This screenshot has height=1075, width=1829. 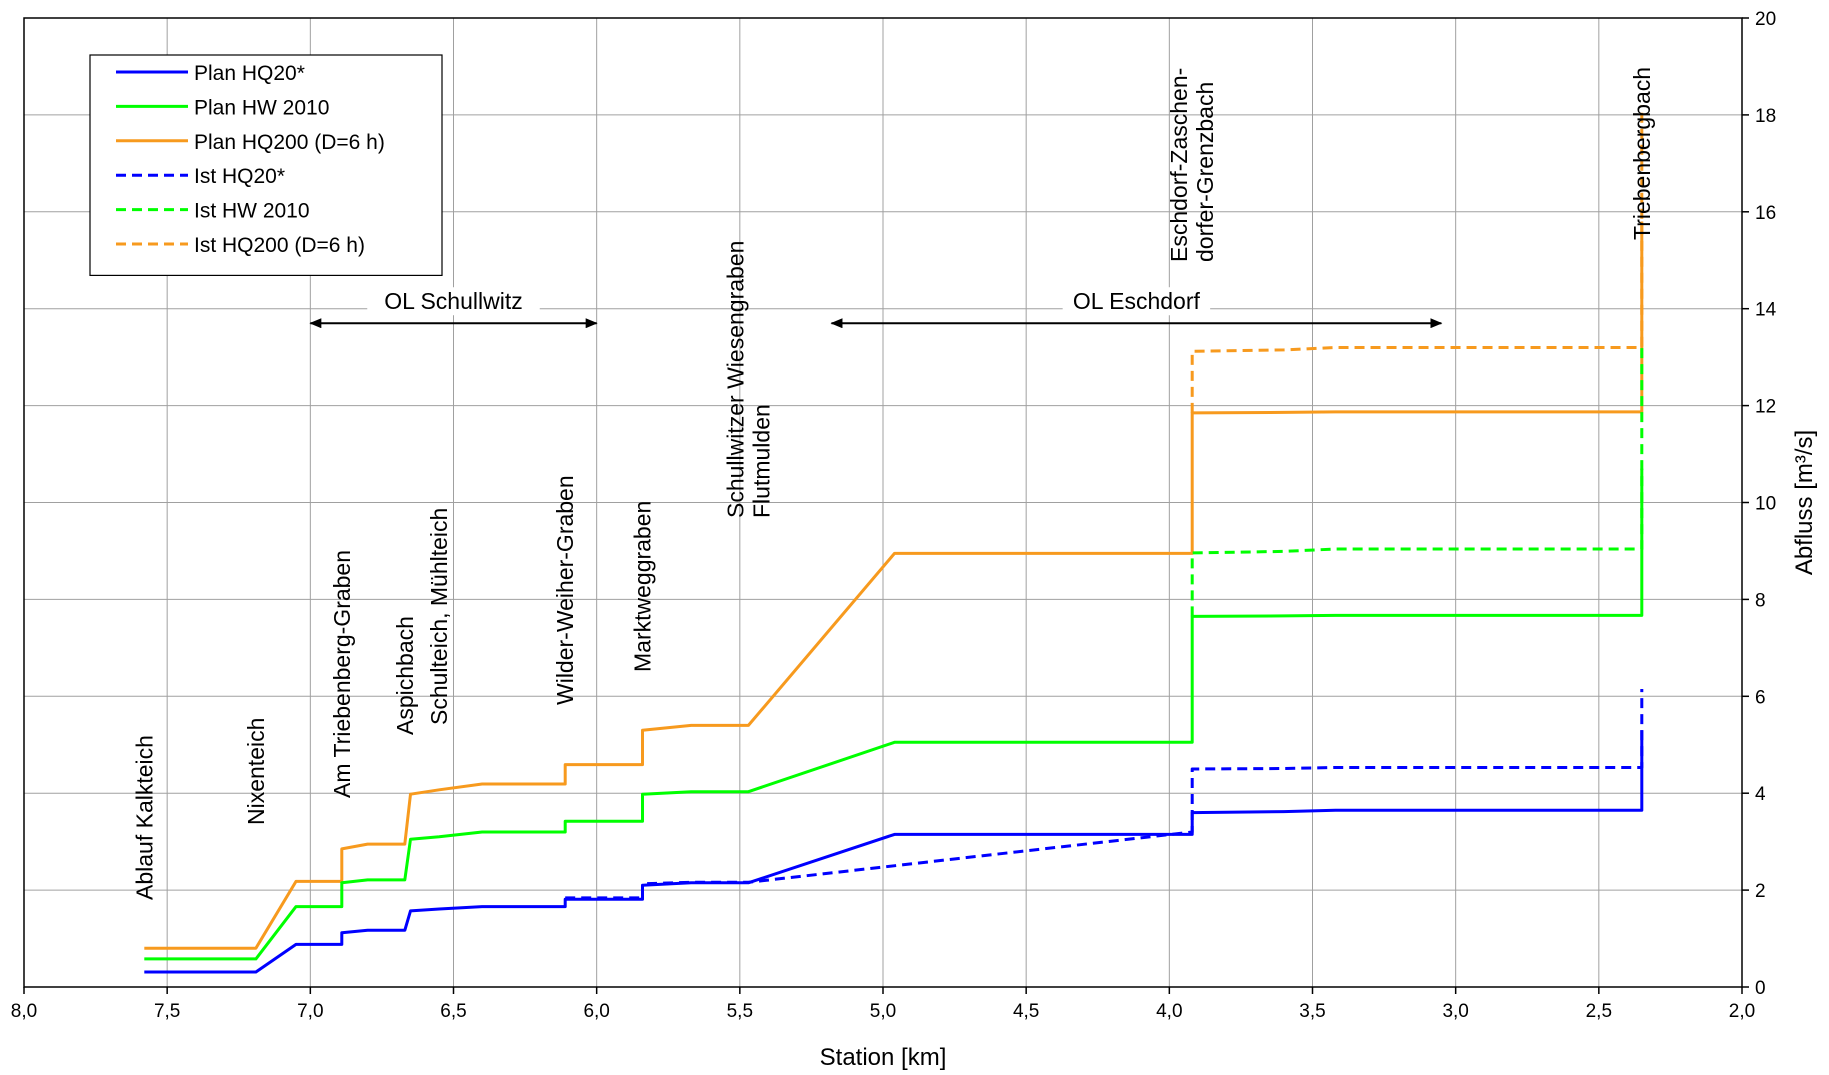 What do you see at coordinates (883, 1057) in the screenshot?
I see `x-axis-title: Station [km]` at bounding box center [883, 1057].